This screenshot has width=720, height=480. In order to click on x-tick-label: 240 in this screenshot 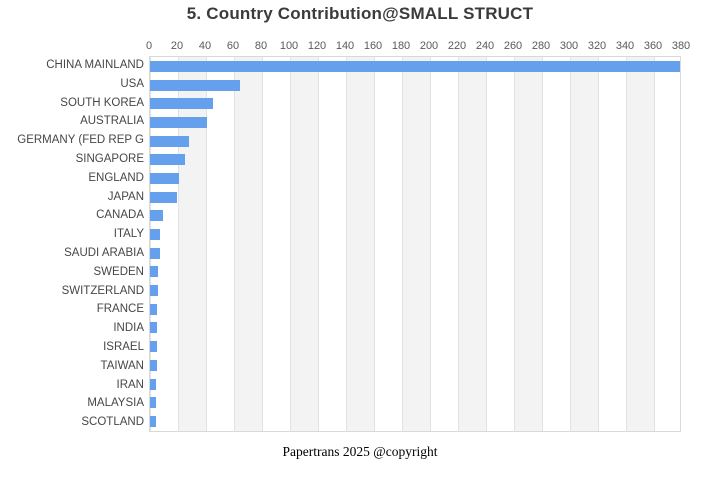, I will do `click(485, 46)`.